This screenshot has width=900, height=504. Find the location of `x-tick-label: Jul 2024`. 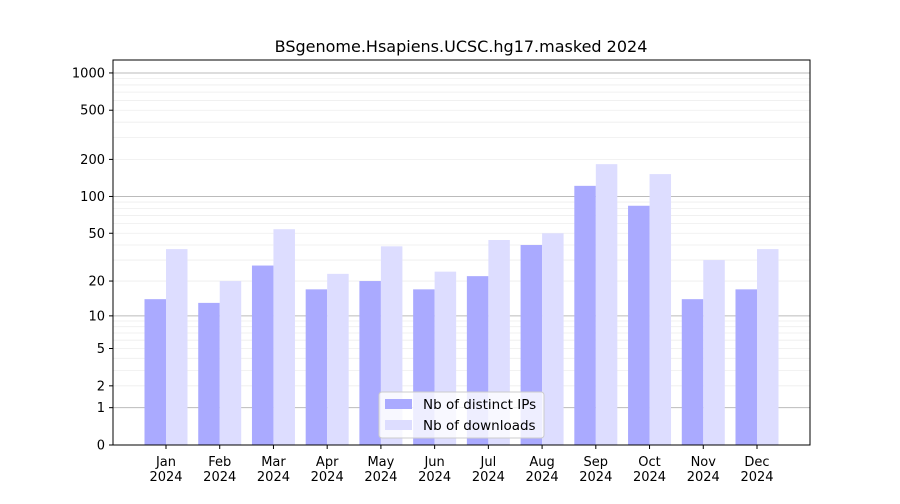

x-tick-label: Jul 2024 is located at coordinates (488, 470).